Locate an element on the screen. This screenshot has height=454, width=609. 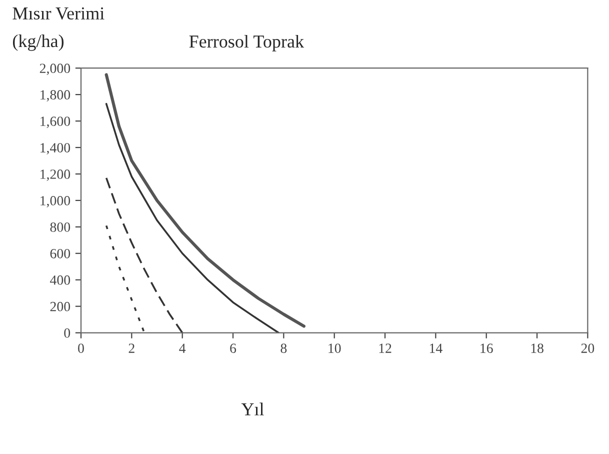
y-axis-title: Mısır Verimi (kg/ha) is located at coordinates (58, 29).